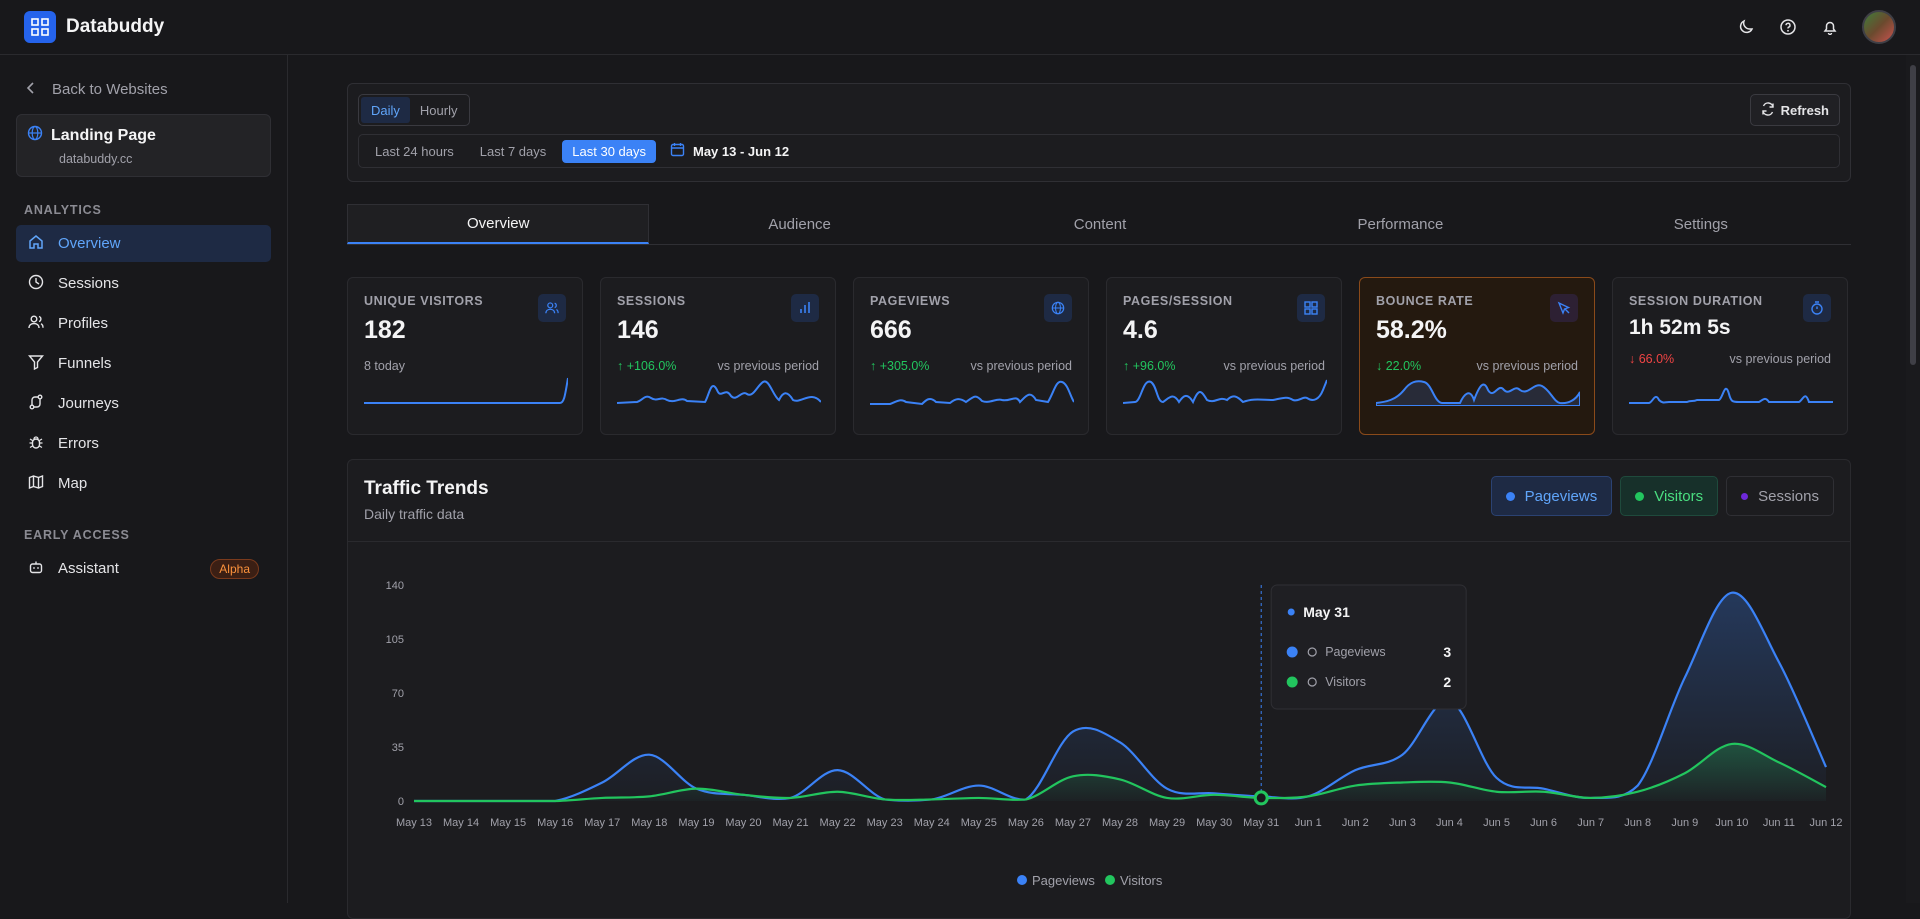 This screenshot has height=919, width=1920. What do you see at coordinates (36, 484) in the screenshot?
I see `map-icon` at bounding box center [36, 484].